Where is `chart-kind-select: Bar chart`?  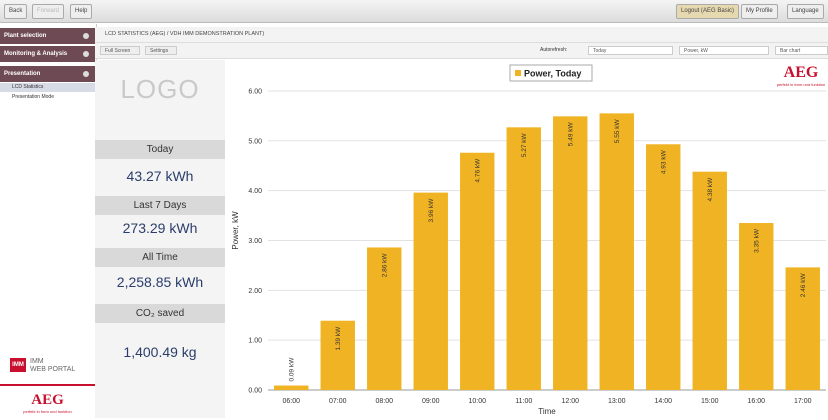 chart-kind-select: Bar chart is located at coordinates (801, 50).